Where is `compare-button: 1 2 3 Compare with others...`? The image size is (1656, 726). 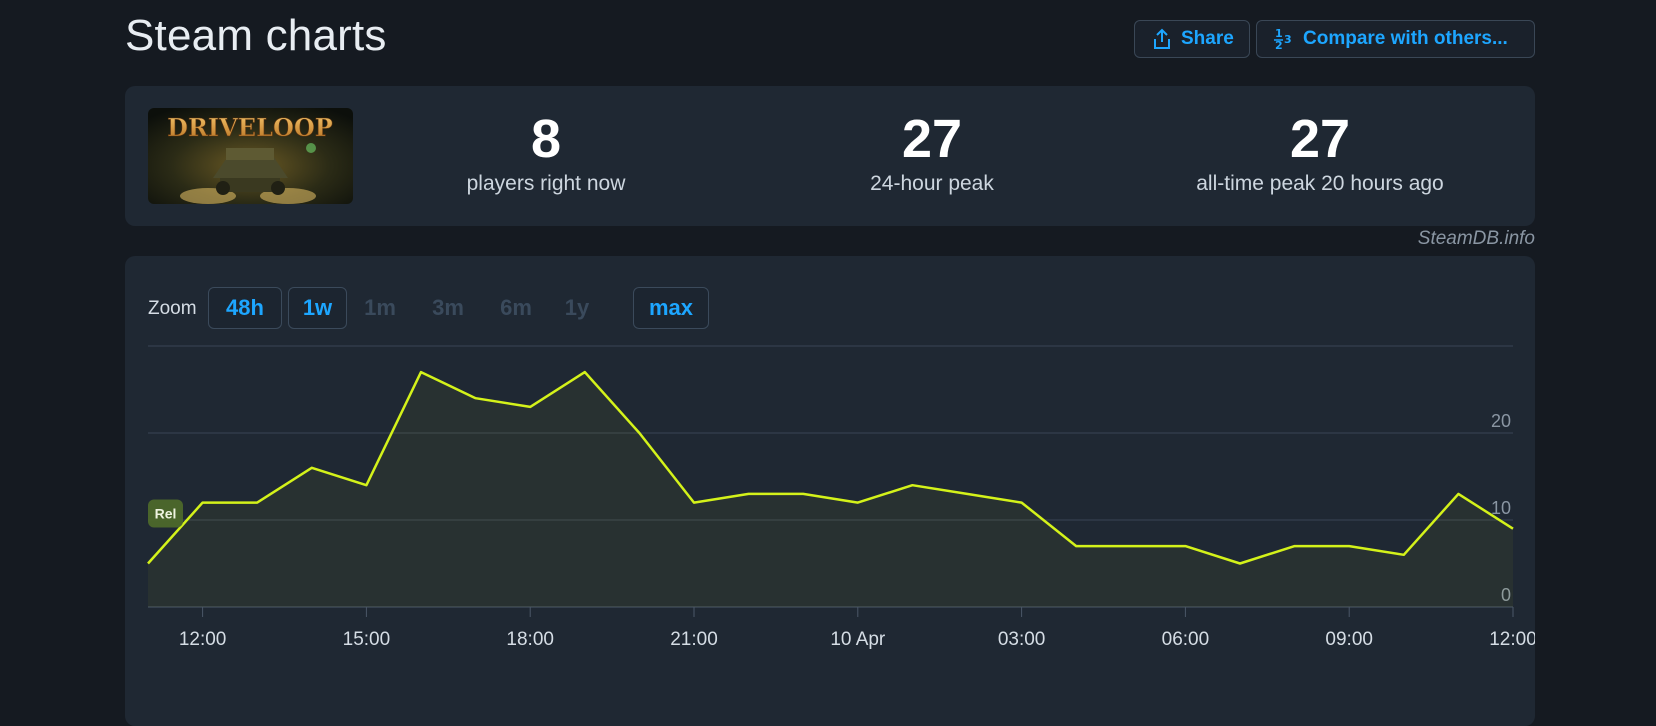 compare-button: 1 2 3 Compare with others... is located at coordinates (1395, 39).